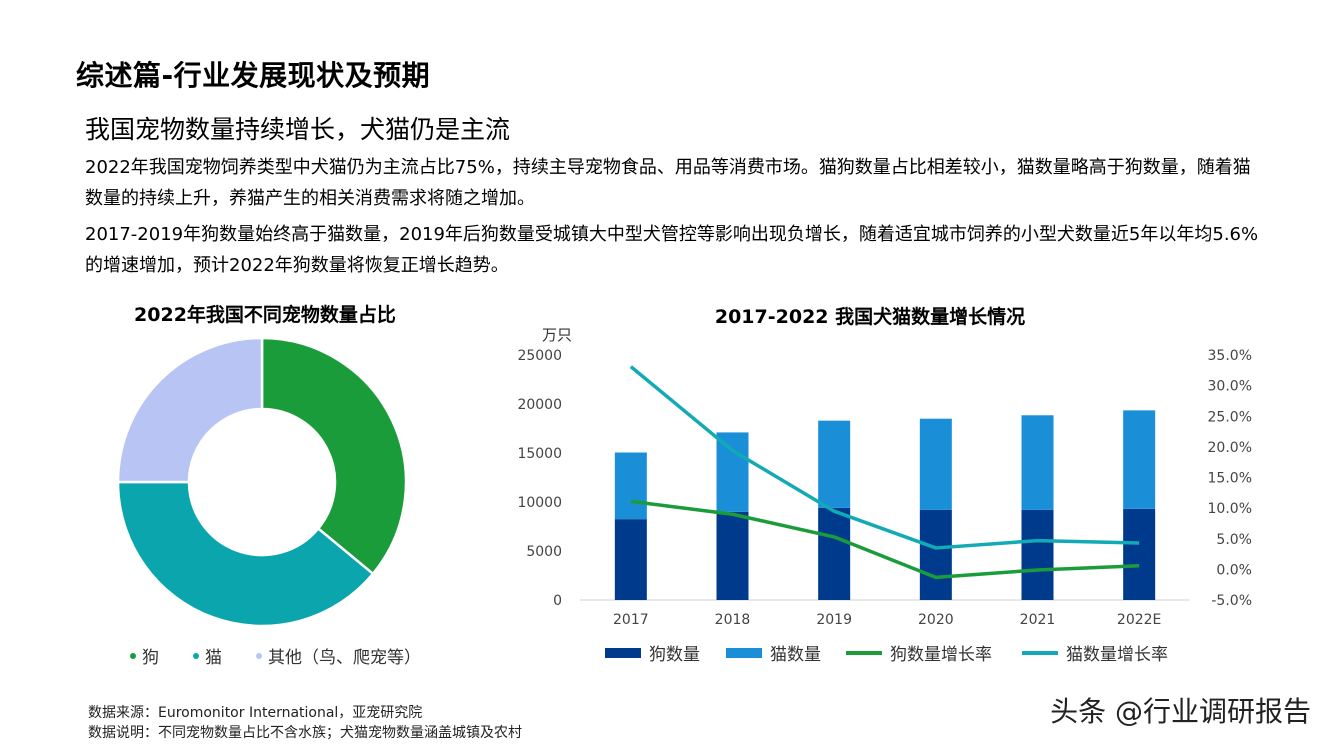 The width and height of the screenshot is (1333, 750). I want to click on y2-tick-label: 25.0%, so click(1230, 417).